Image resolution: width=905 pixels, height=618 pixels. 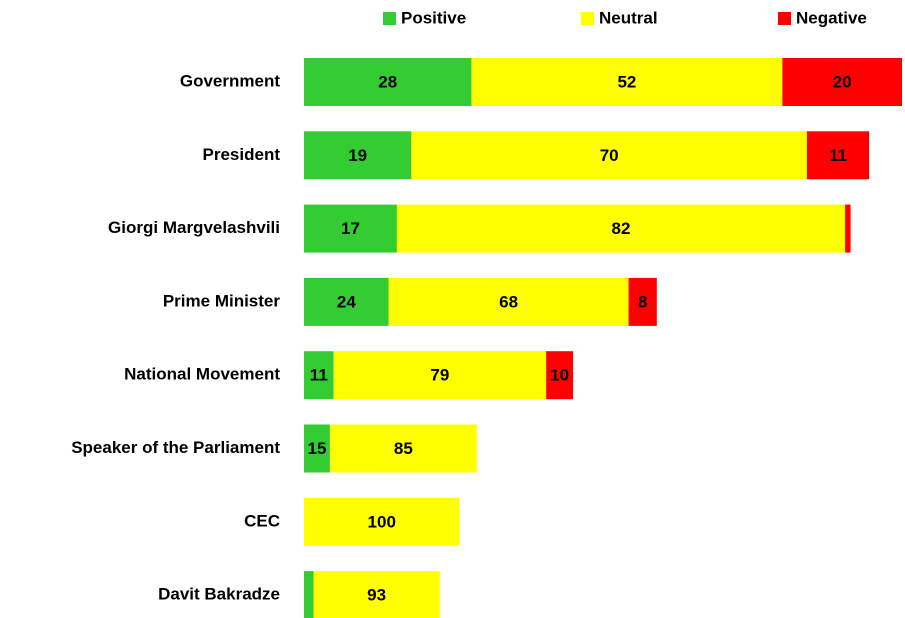 What do you see at coordinates (242, 154) in the screenshot?
I see `y-tick-label: President` at bounding box center [242, 154].